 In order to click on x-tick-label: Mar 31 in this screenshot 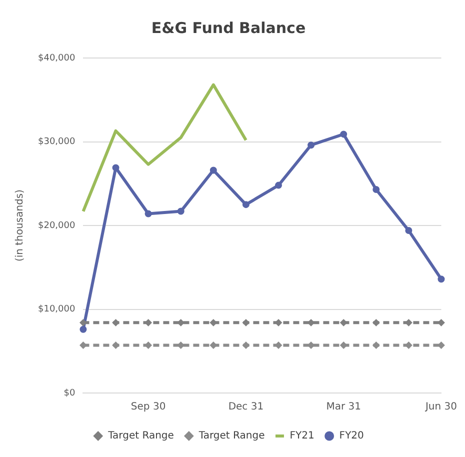, I will do `click(343, 407)`.